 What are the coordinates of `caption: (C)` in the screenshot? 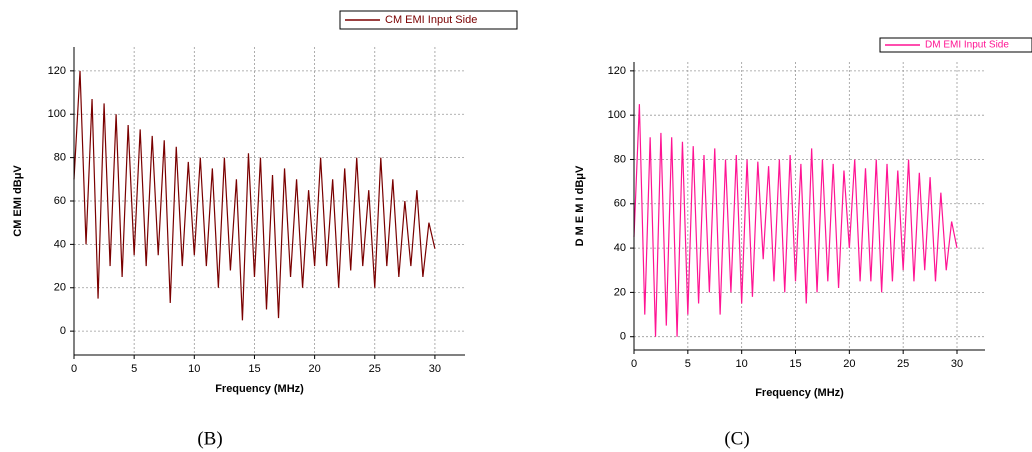 It's located at (736, 438).